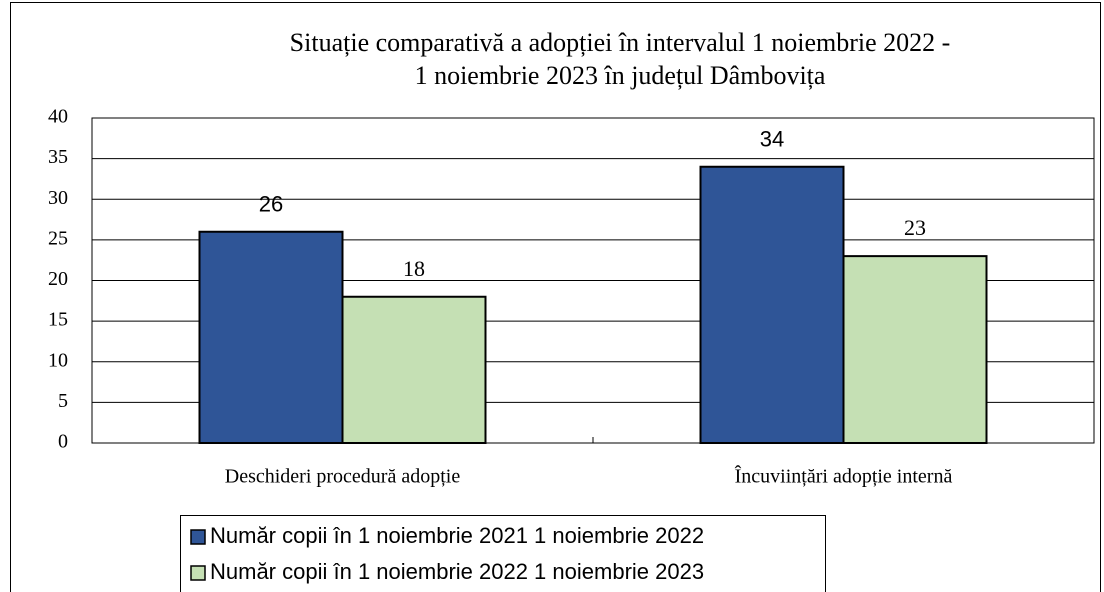 This screenshot has height=592, width=1104. Describe the element at coordinates (915, 227) in the screenshot. I see `data-label: 23` at that location.